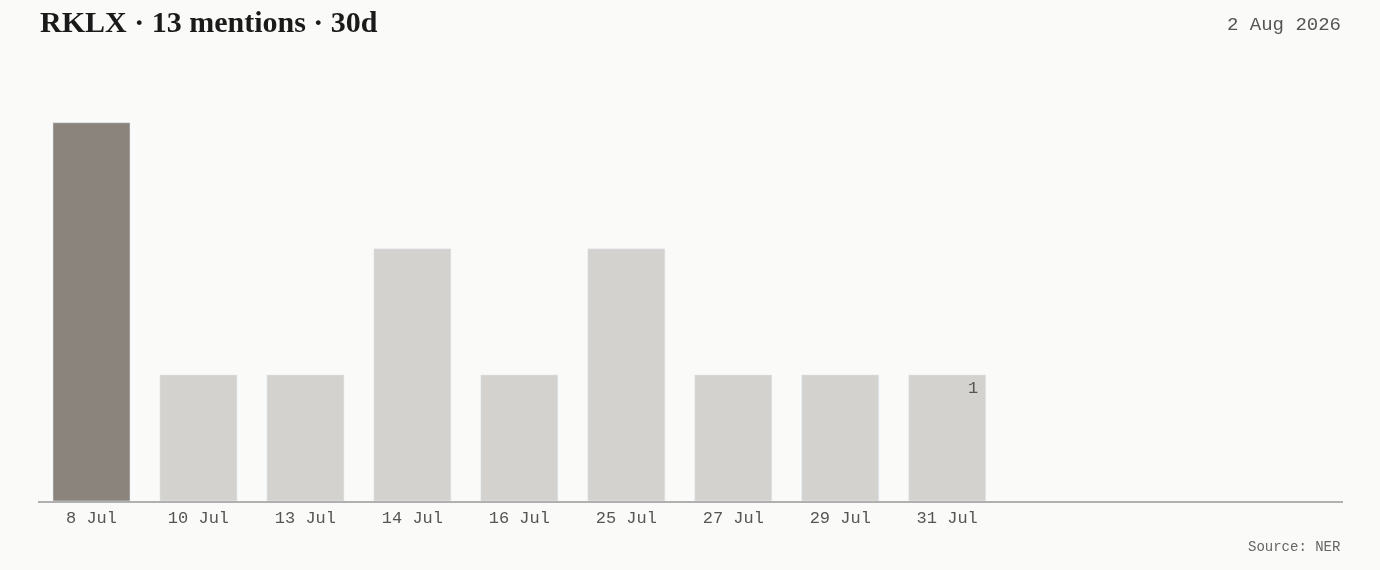 This screenshot has width=1380, height=570. What do you see at coordinates (626, 519) in the screenshot?
I see `x-tick-label: 25 Jul` at bounding box center [626, 519].